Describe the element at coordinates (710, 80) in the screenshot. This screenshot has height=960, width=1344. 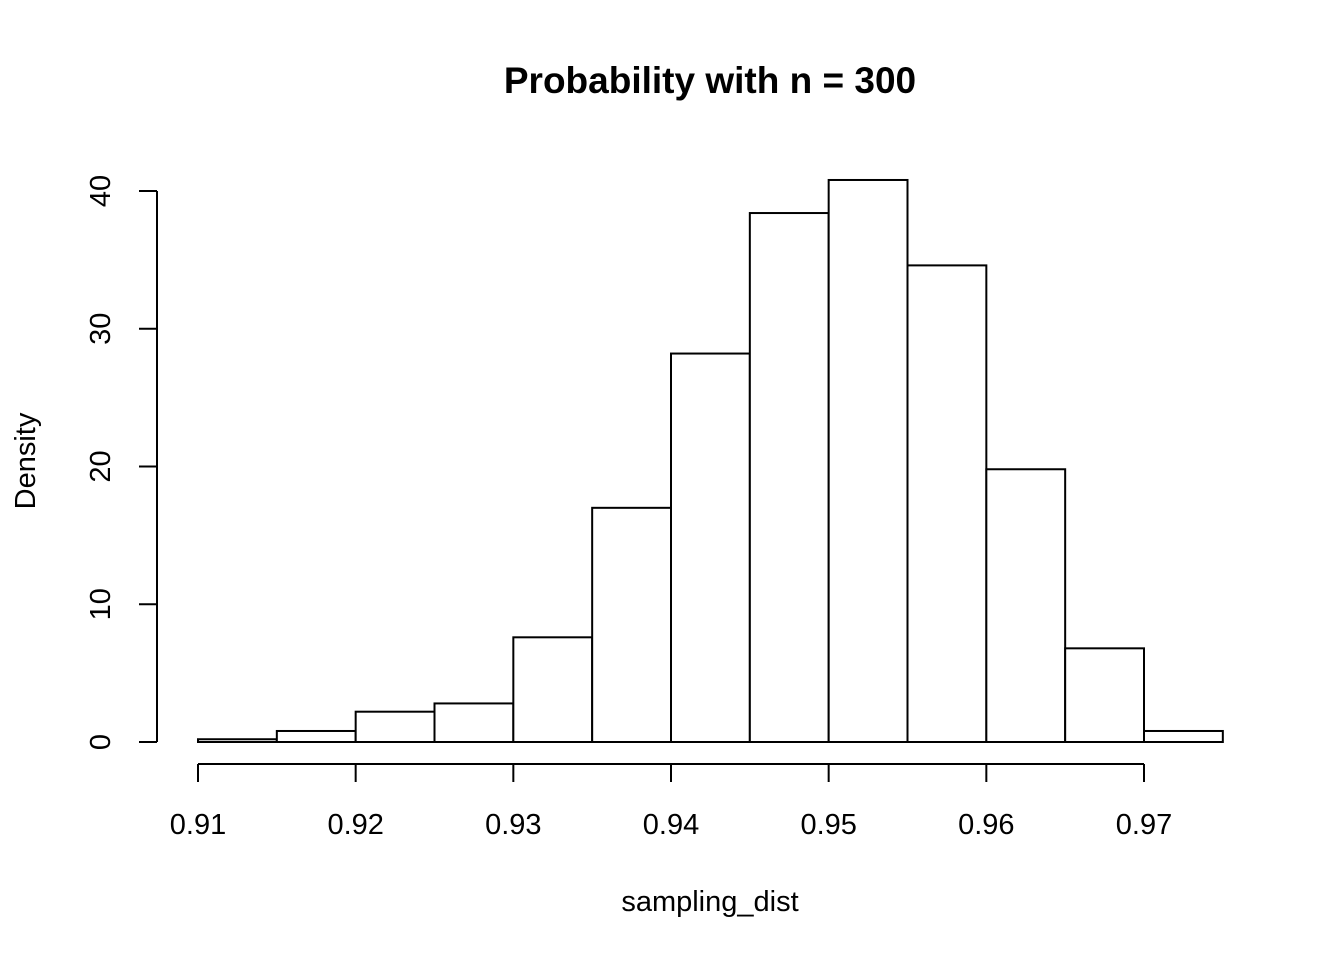
I see `chart-title: Probability with n = 300` at that location.